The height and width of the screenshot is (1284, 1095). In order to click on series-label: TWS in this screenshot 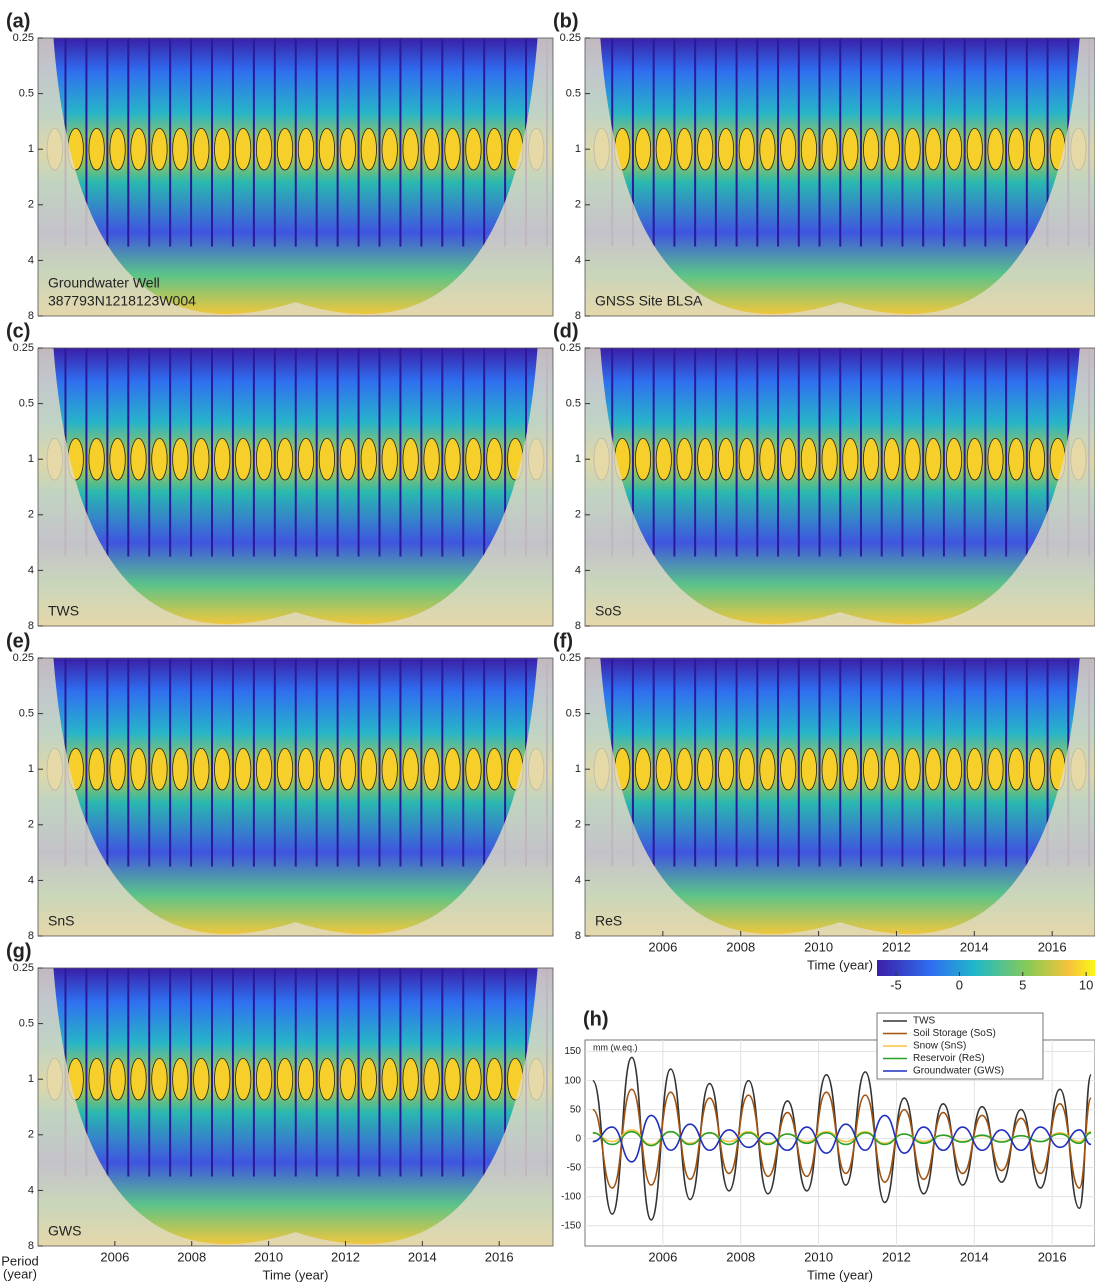, I will do `click(63, 611)`.